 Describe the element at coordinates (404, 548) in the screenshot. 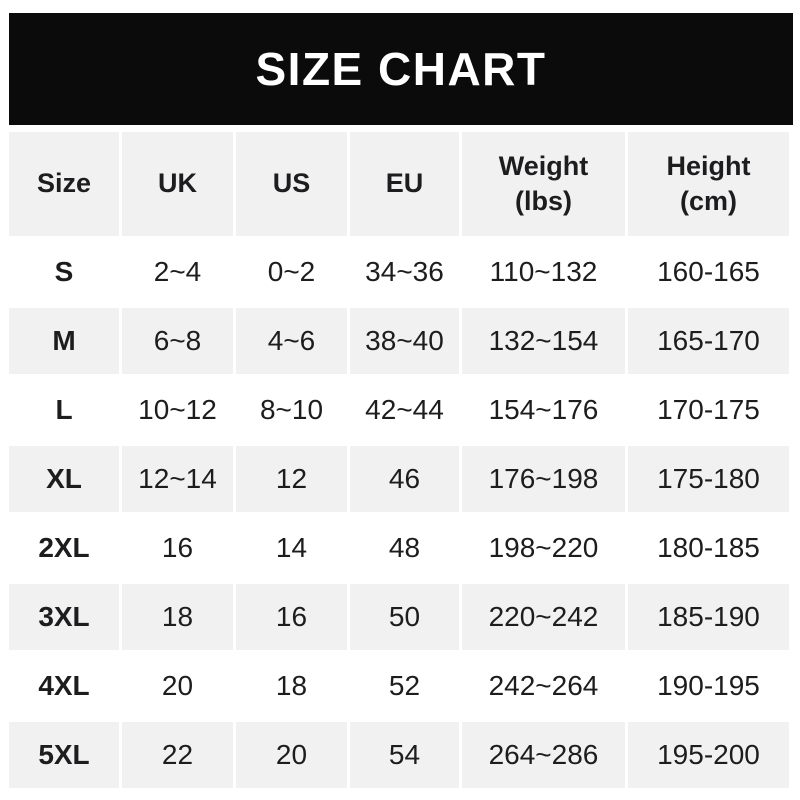

I see `cell-eu: 48` at that location.